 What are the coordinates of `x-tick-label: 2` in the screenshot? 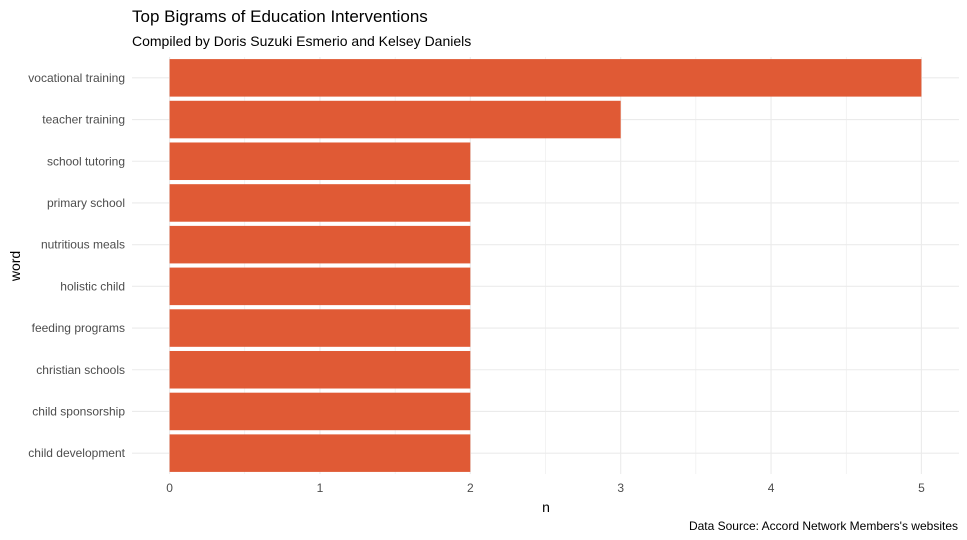 It's located at (470, 488).